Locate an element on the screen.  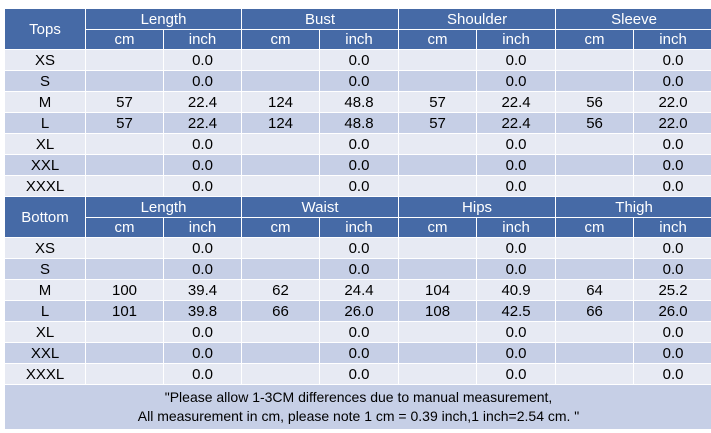
size-row: XXL 0.0 0.0 0.0 0.0 is located at coordinates (358, 165).